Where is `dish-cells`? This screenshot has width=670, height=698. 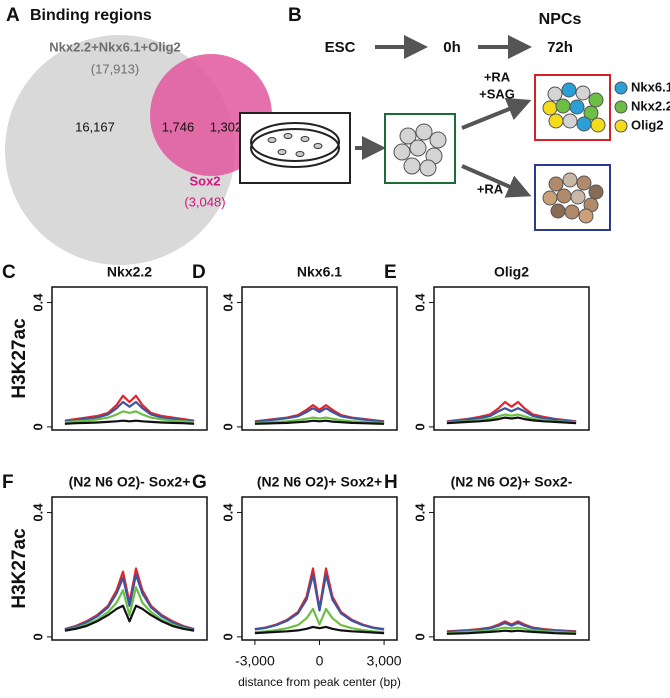
dish-cells is located at coordinates (295, 145).